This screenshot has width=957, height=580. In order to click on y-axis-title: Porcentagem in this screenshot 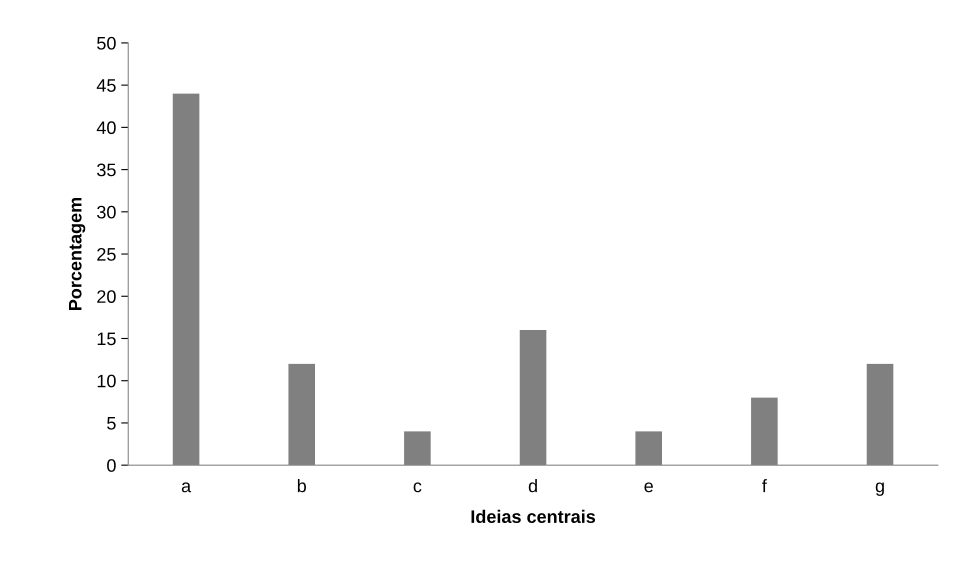, I will do `click(77, 254)`.